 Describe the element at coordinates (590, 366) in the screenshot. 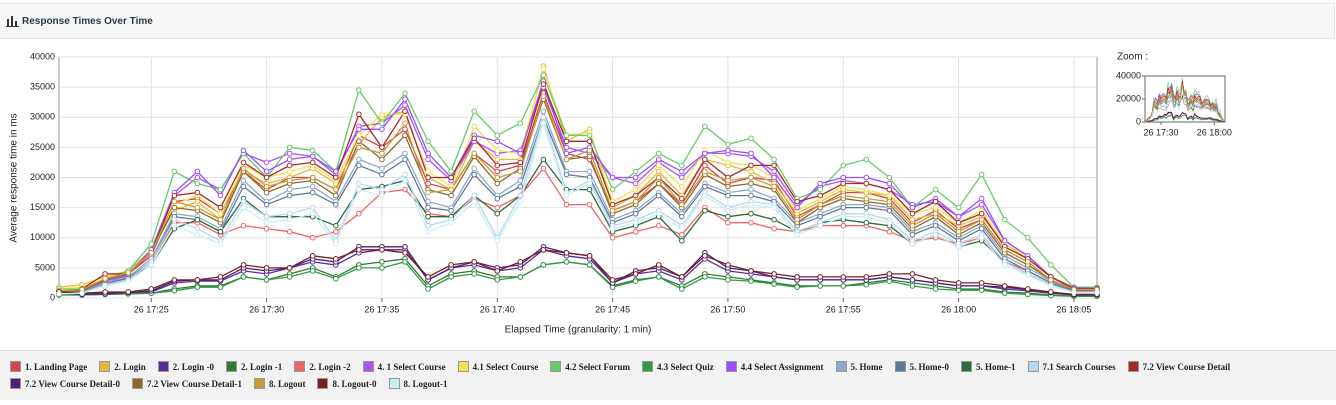

I see `legend-item: 4.2 Select Forum` at that location.